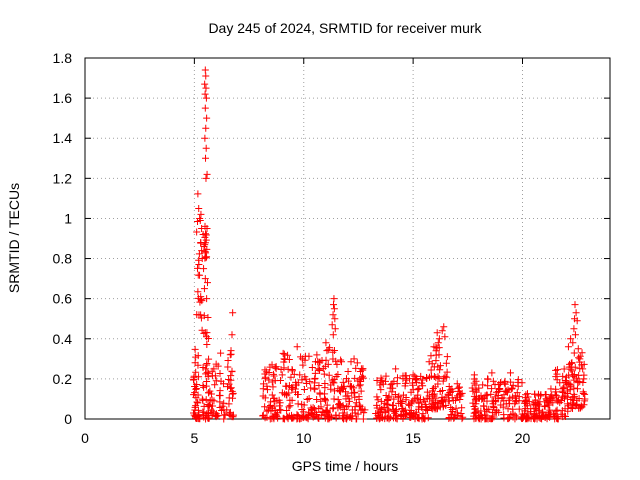 Image resolution: width=640 pixels, height=480 pixels. Describe the element at coordinates (413, 438) in the screenshot. I see `x-tick-label: 15` at that location.